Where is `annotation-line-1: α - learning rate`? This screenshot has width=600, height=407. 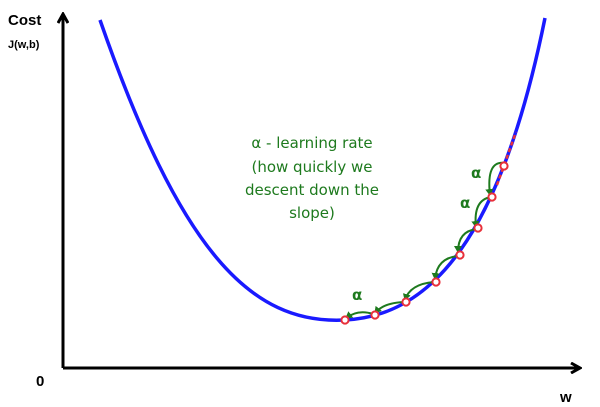
annotation-line-1: α - learning rate is located at coordinates (311, 143).